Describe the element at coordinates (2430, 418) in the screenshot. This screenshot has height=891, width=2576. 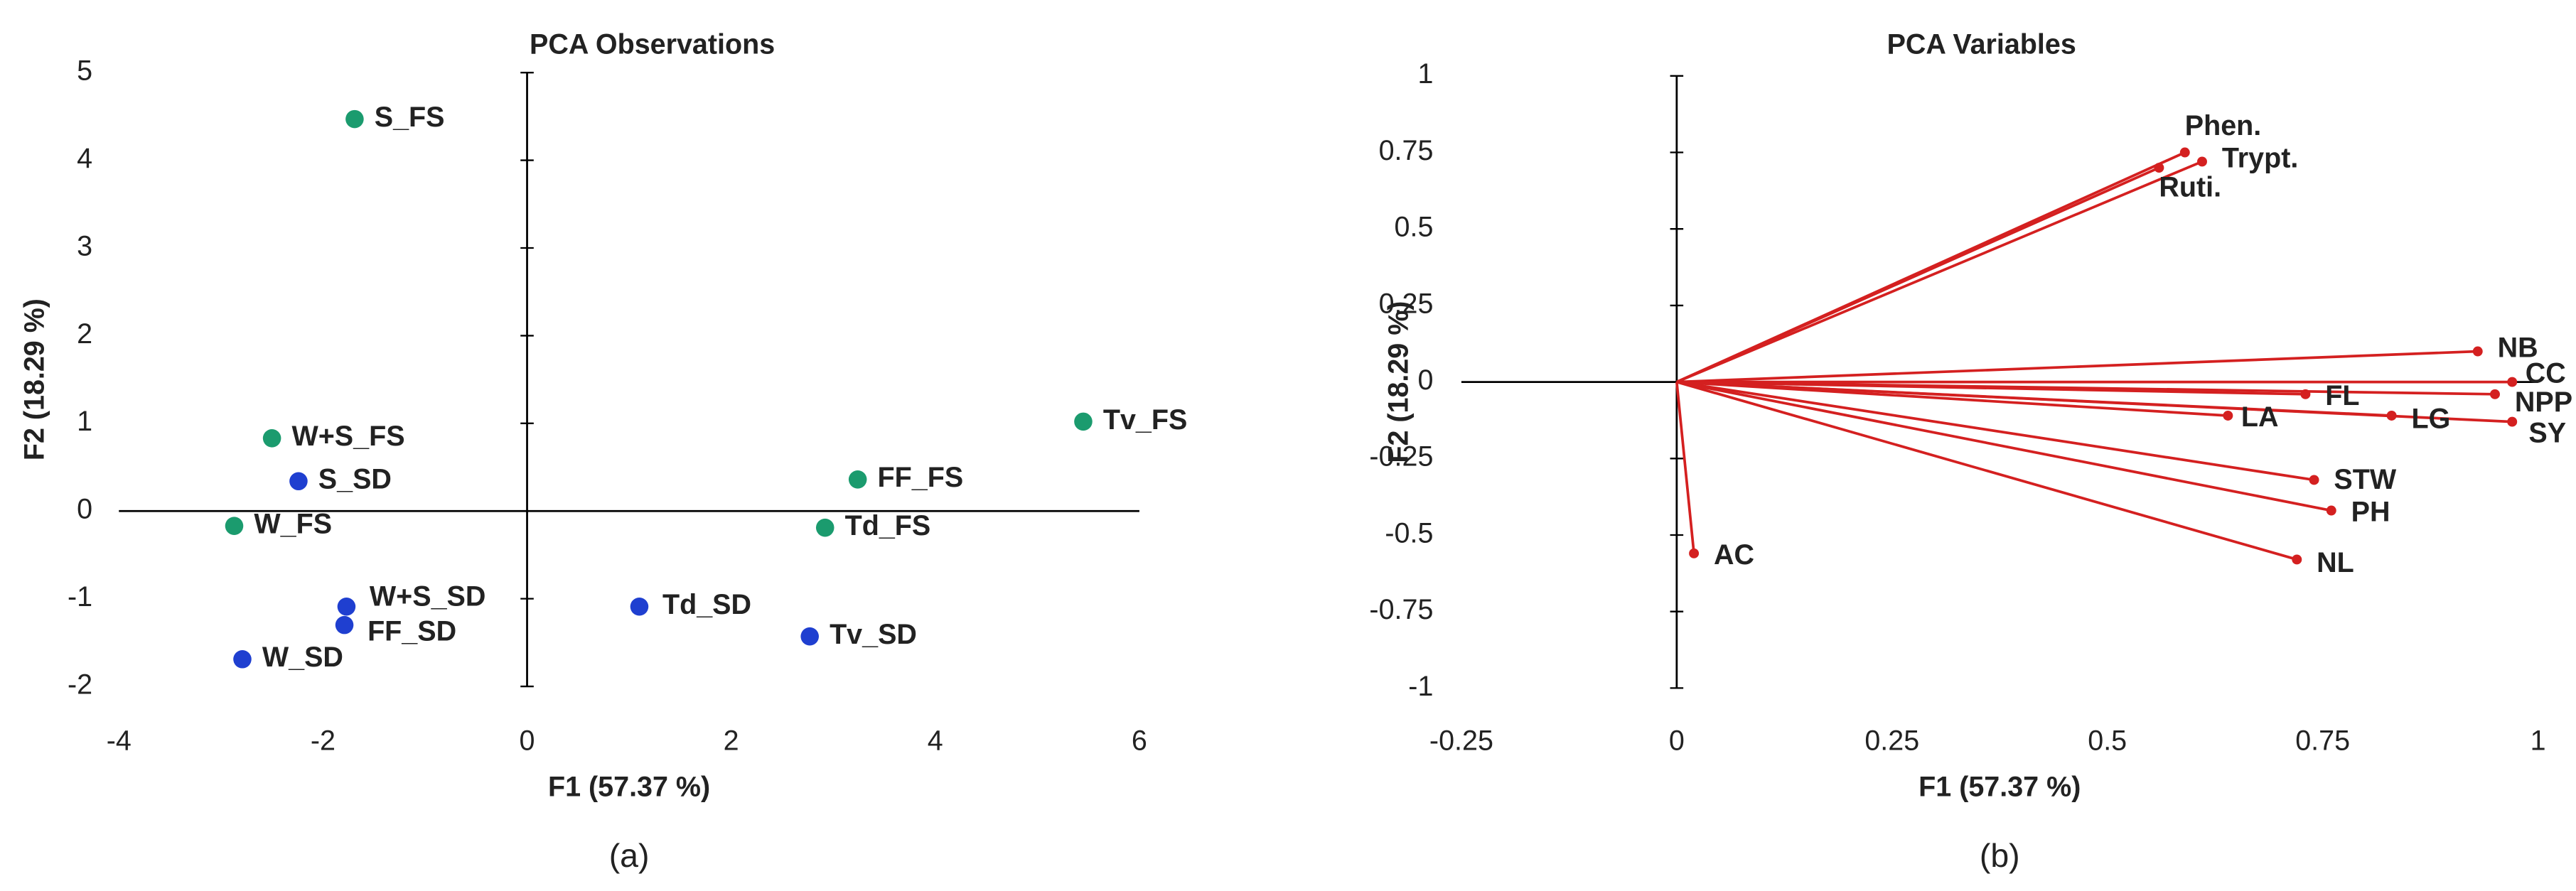
I see `point-label: LG` at that location.